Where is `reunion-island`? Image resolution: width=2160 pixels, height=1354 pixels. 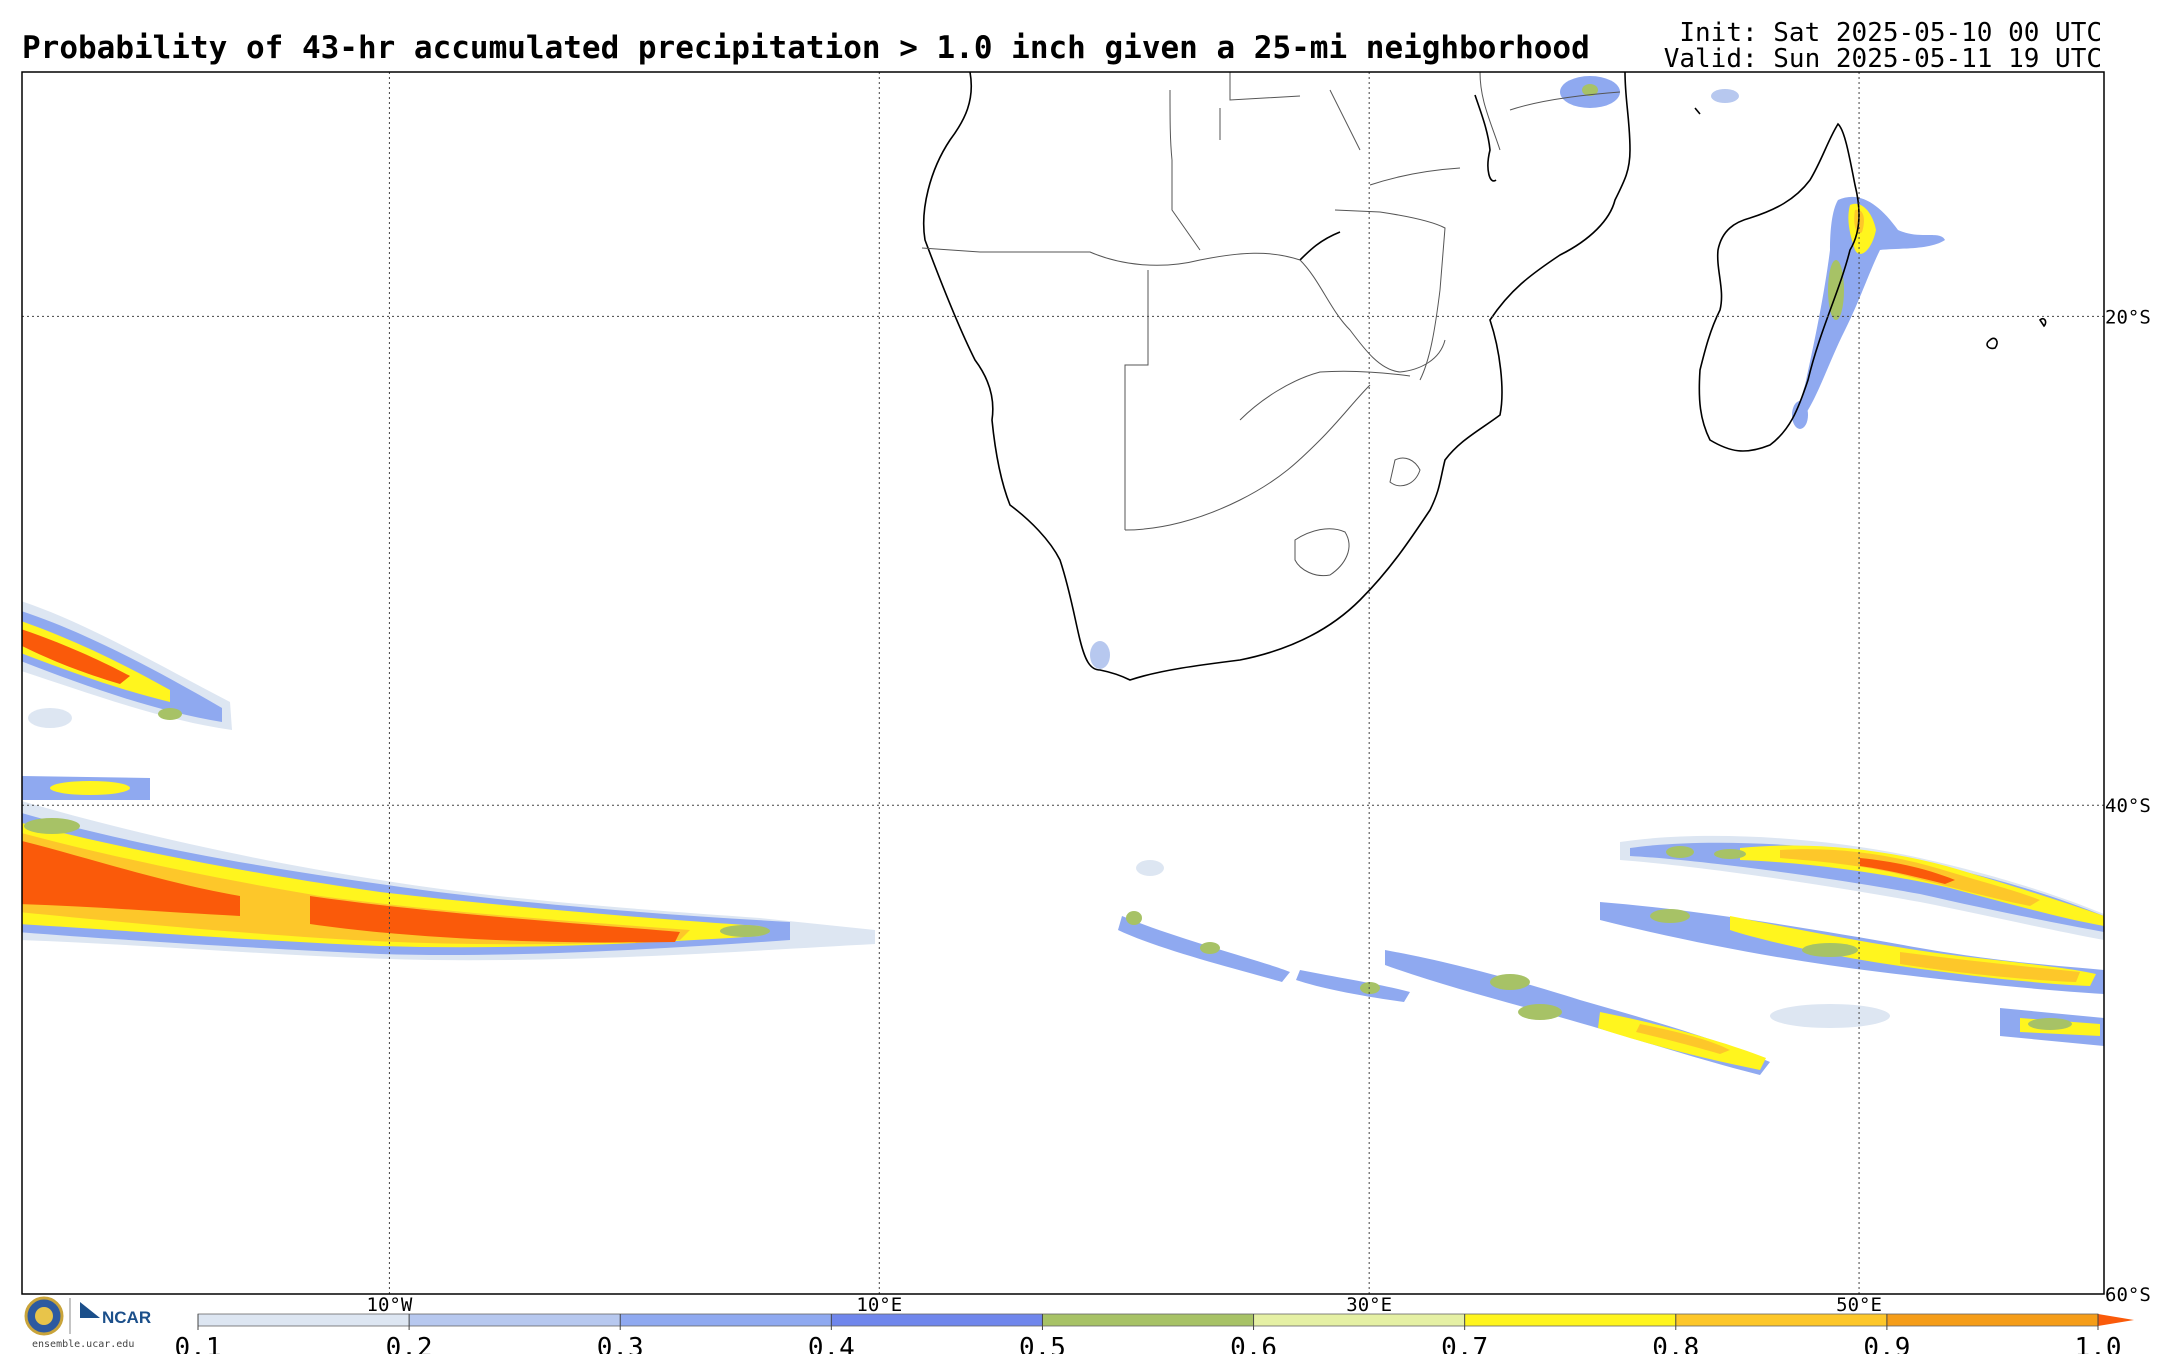
reunion-island is located at coordinates (2042, 322).